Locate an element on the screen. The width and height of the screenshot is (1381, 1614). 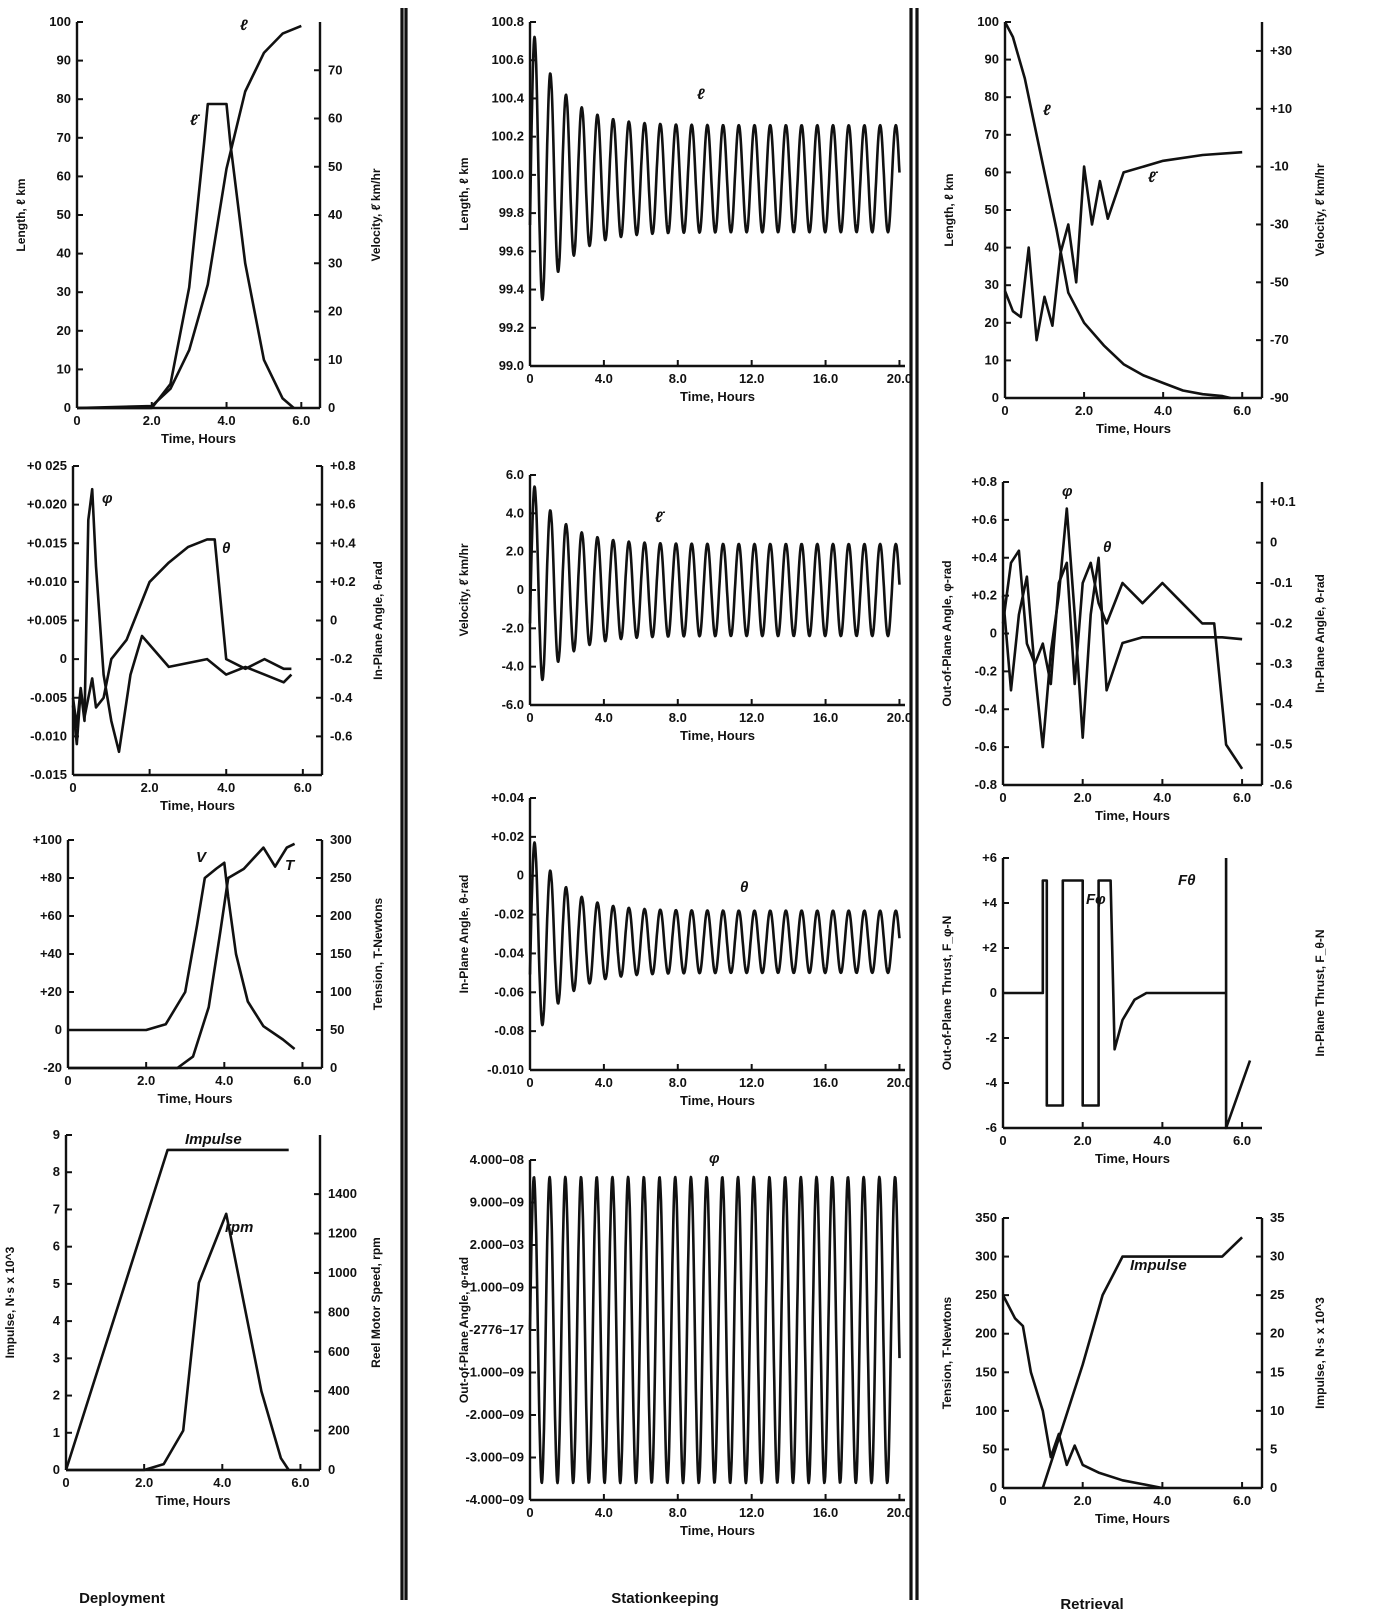
y2-tick-label: -0.3 is located at coordinates (1281, 663).